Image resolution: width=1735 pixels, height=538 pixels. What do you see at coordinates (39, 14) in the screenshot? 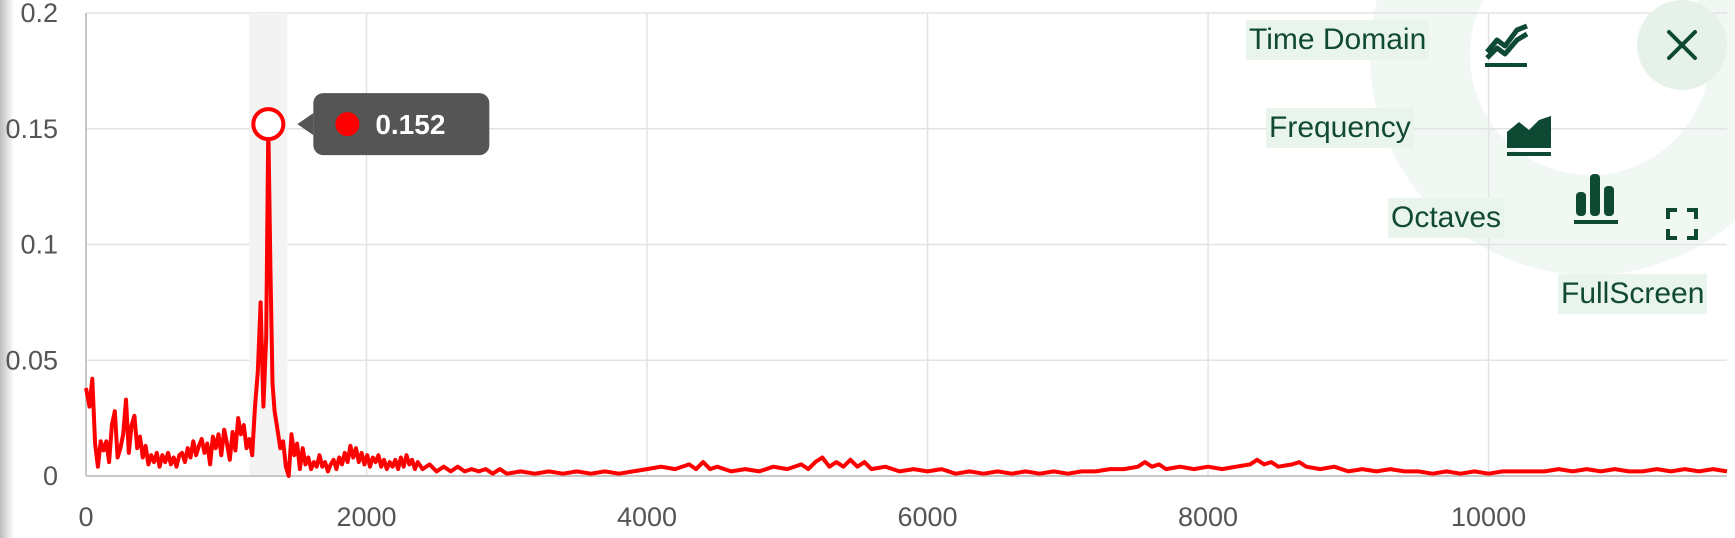
I see `y-tick-label: 0.2` at bounding box center [39, 14].